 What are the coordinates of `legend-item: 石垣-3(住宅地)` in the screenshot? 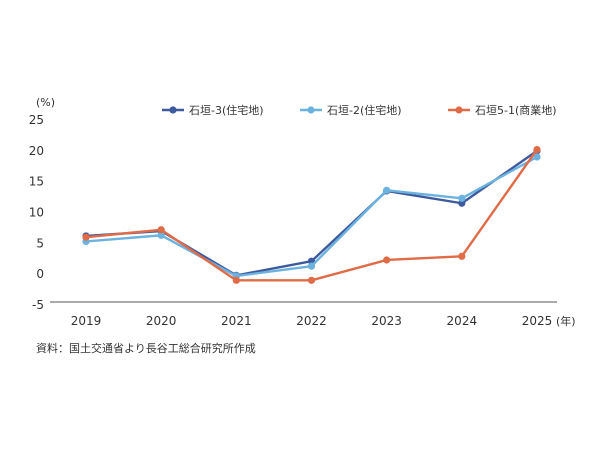 It's located at (213, 110).